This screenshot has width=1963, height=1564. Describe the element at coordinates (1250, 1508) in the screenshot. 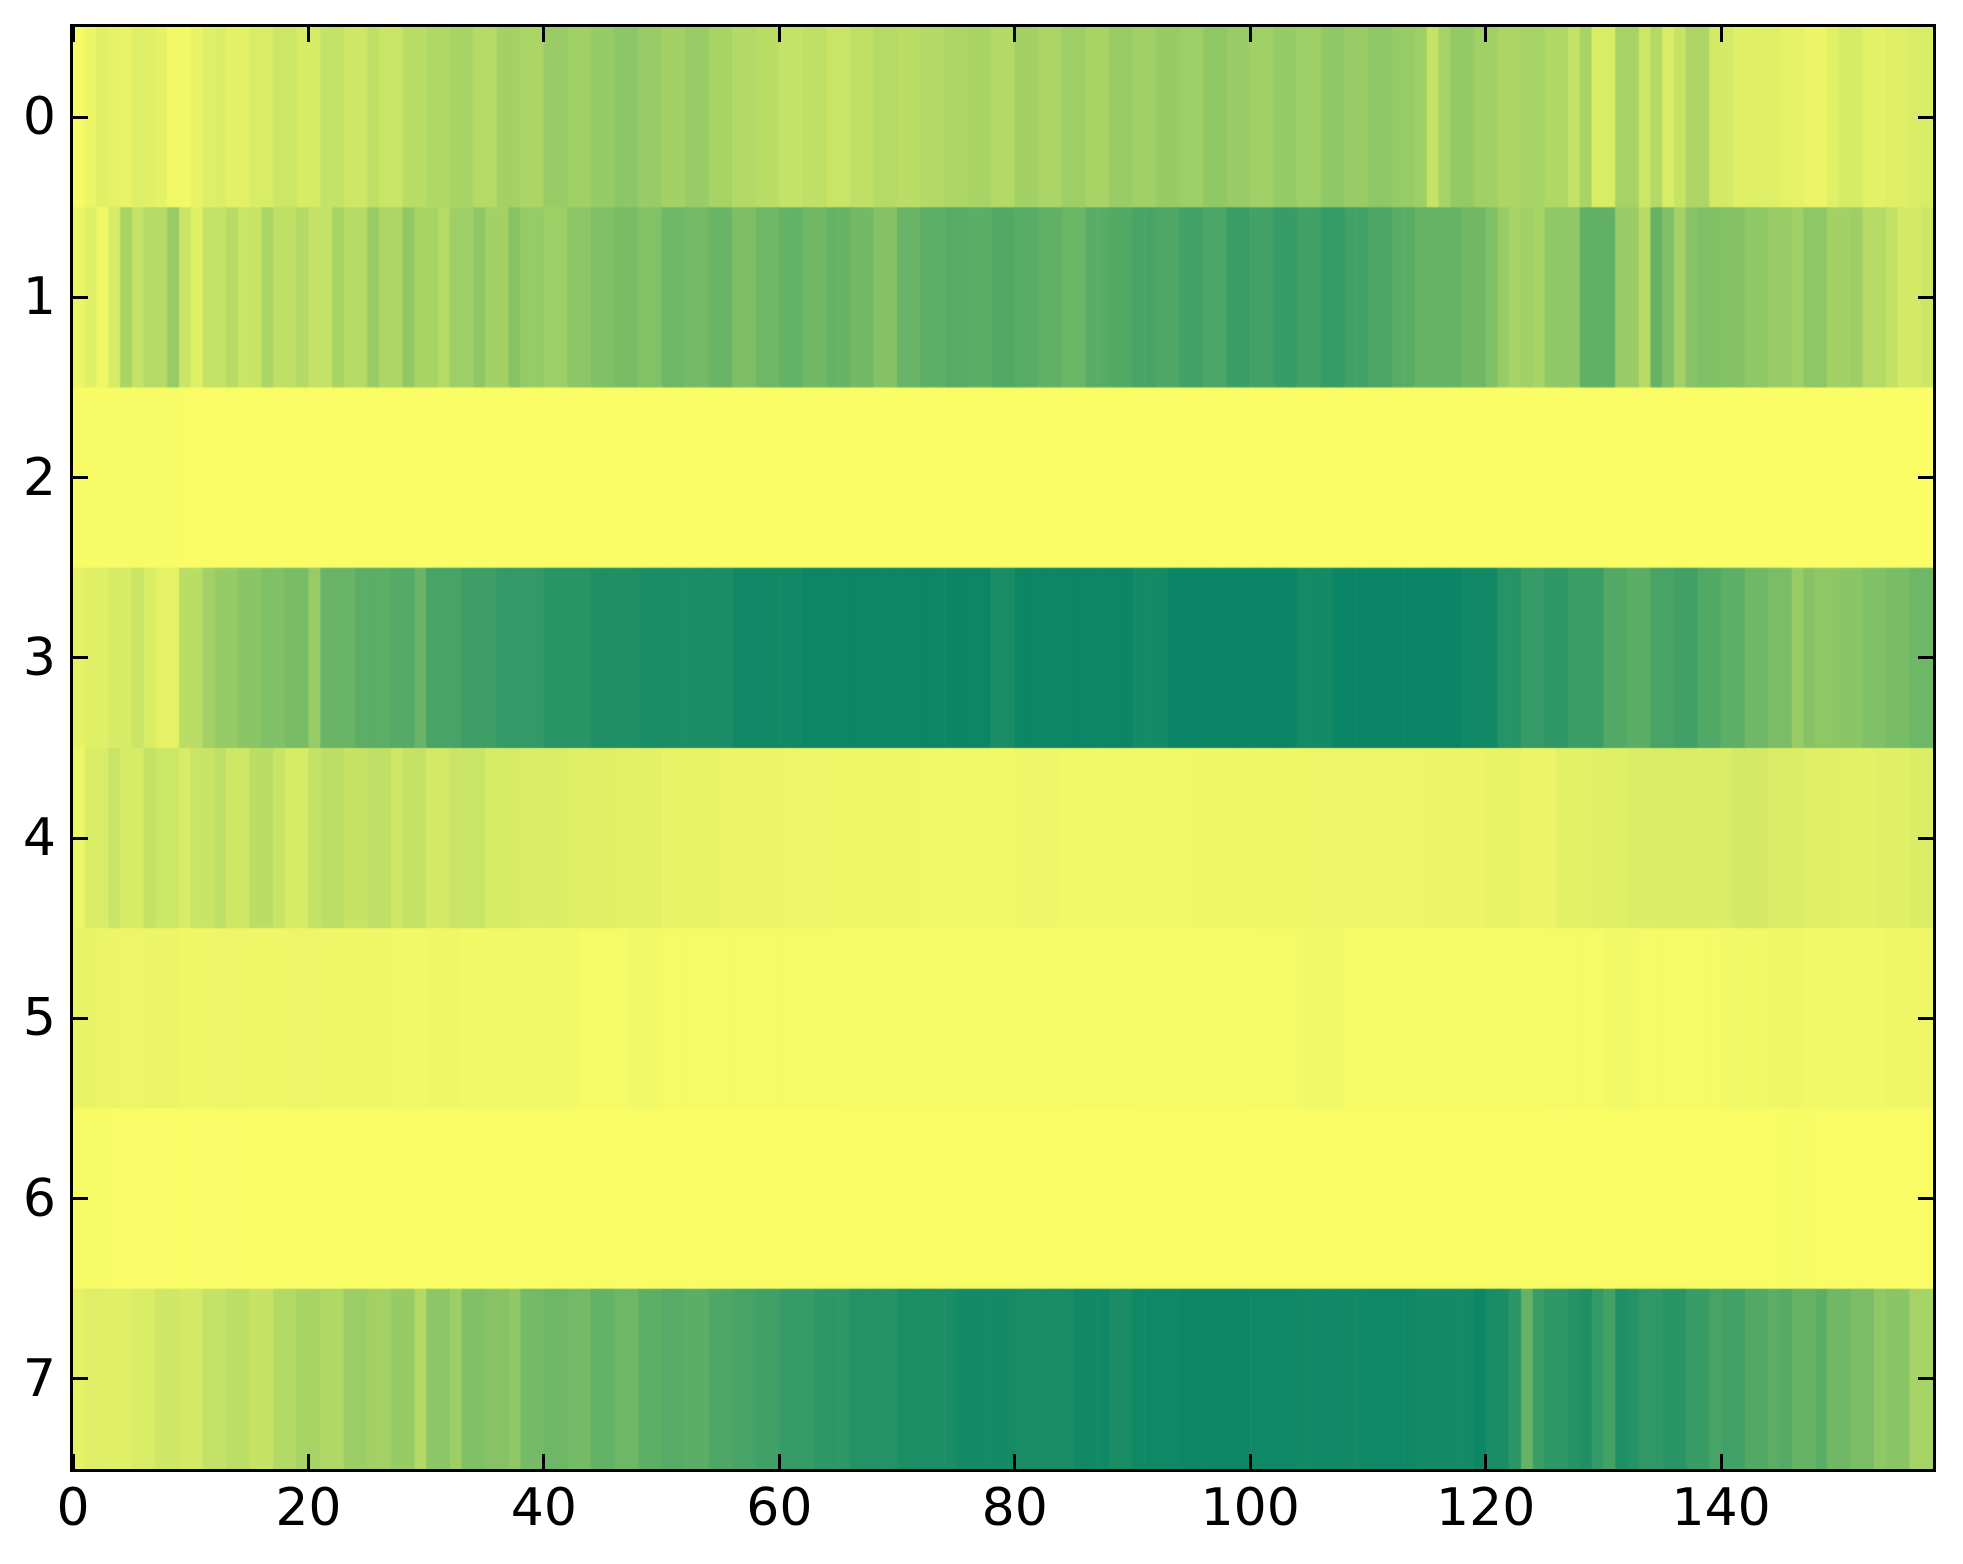

I see `x-tick-label: 100` at that location.